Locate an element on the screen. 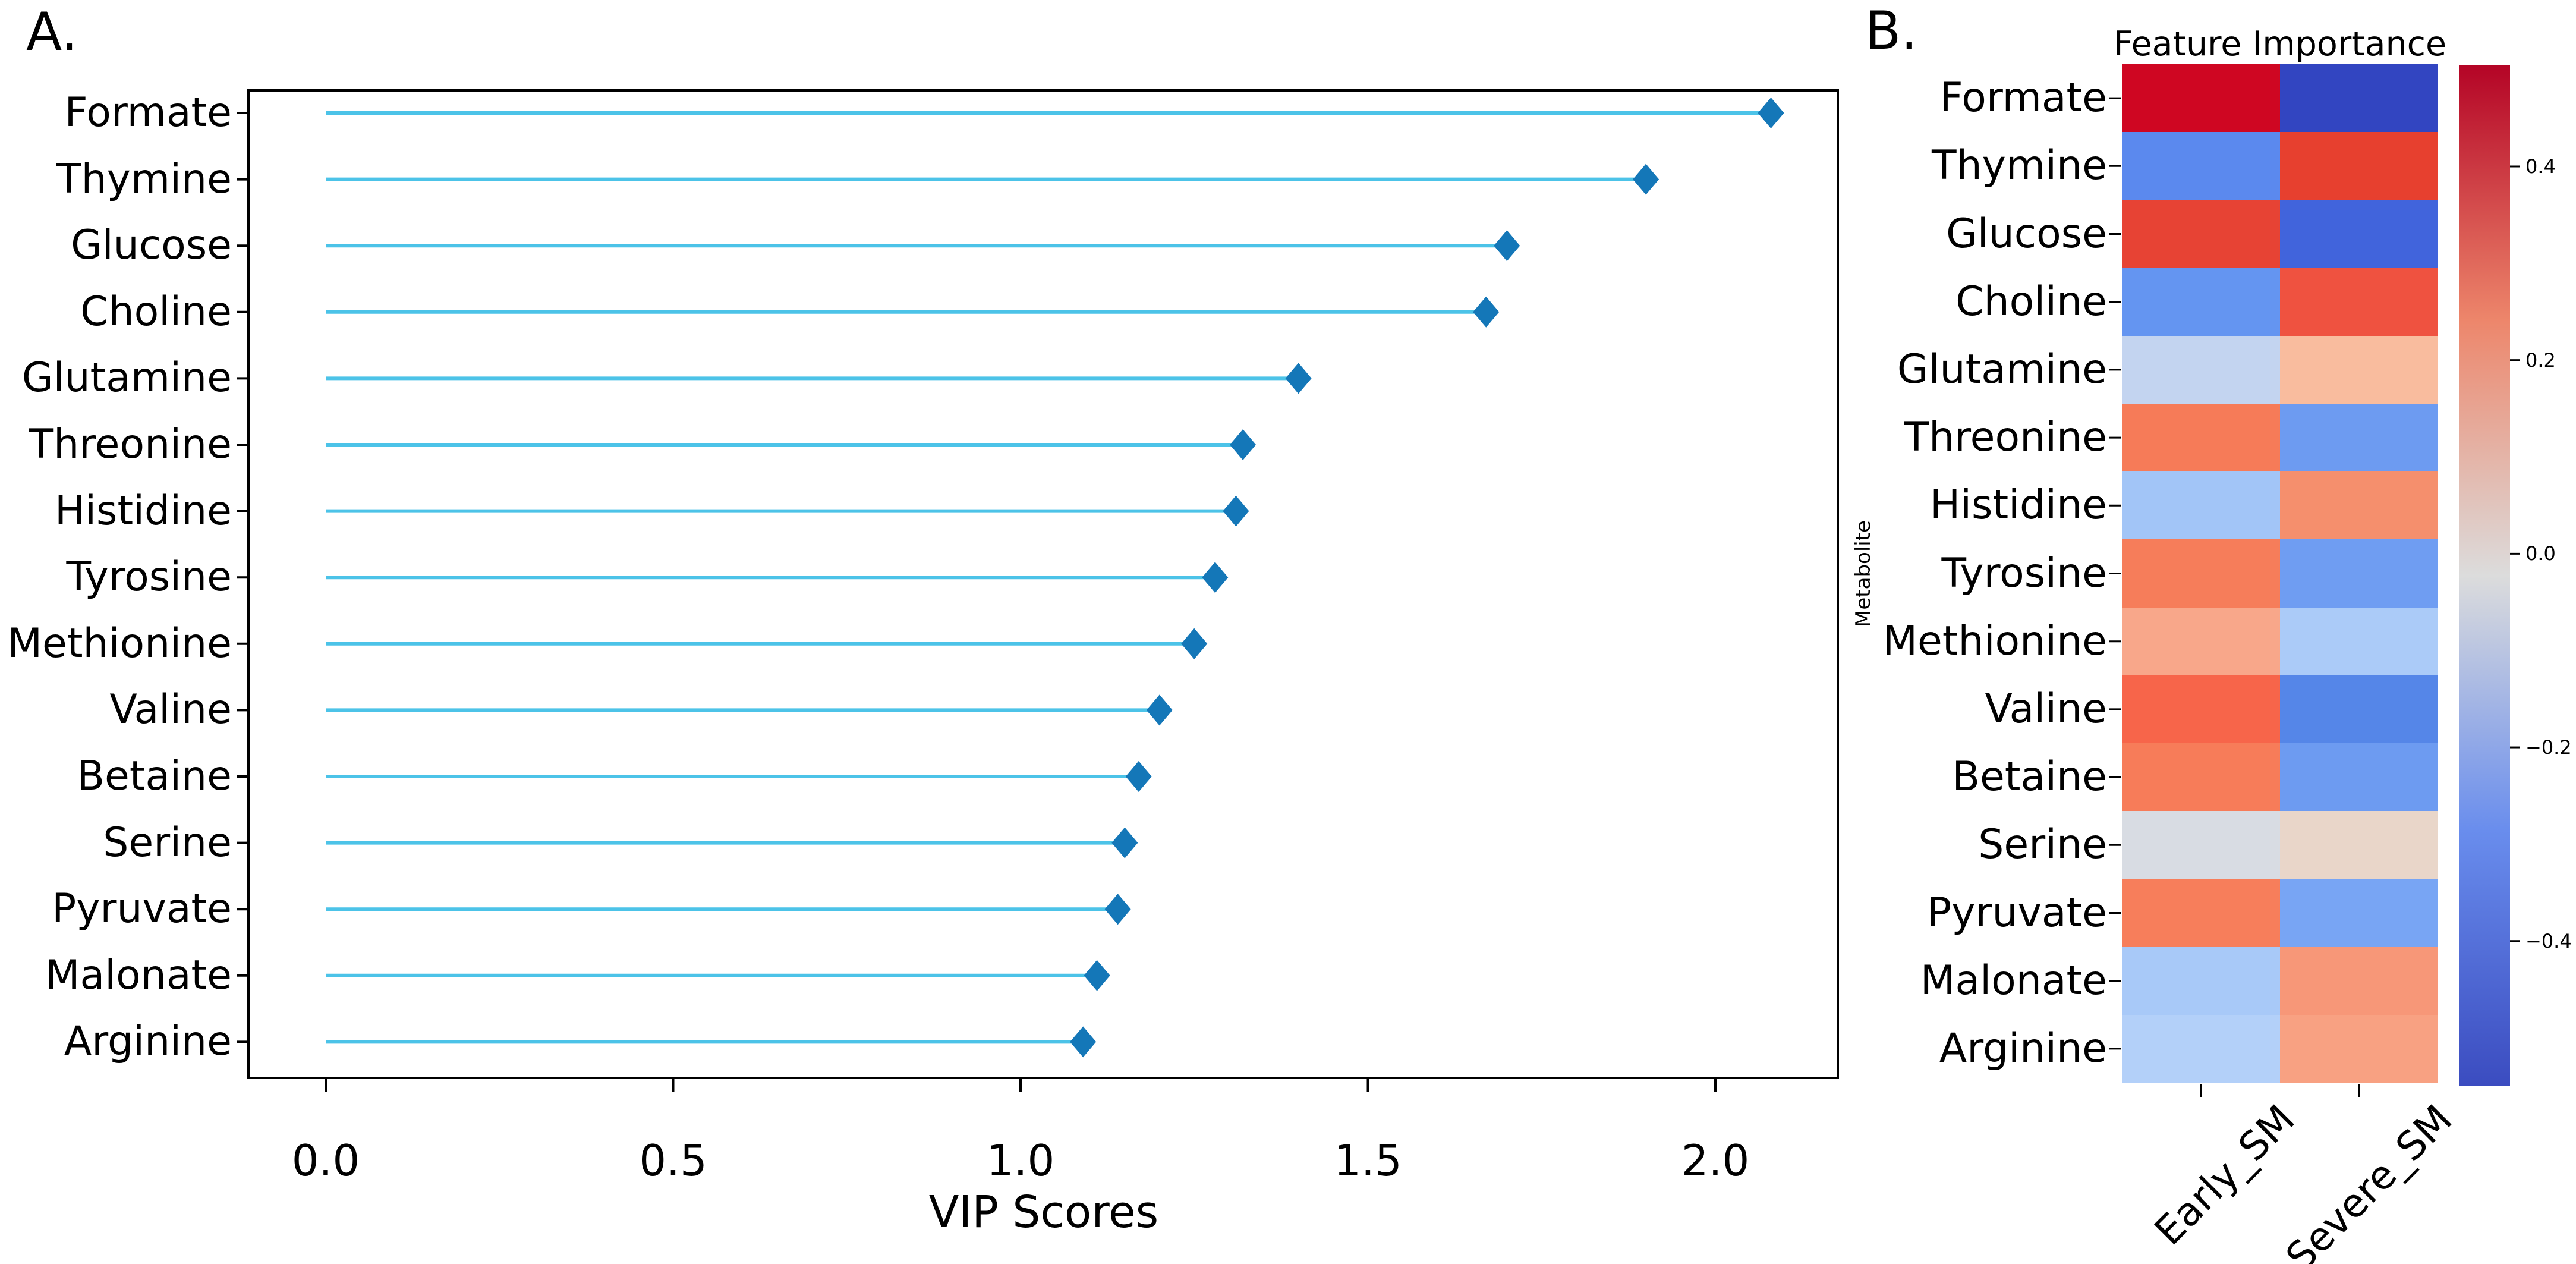 The image size is (2576, 1264). heatmap-row-label: Glucose is located at coordinates (2026, 233).